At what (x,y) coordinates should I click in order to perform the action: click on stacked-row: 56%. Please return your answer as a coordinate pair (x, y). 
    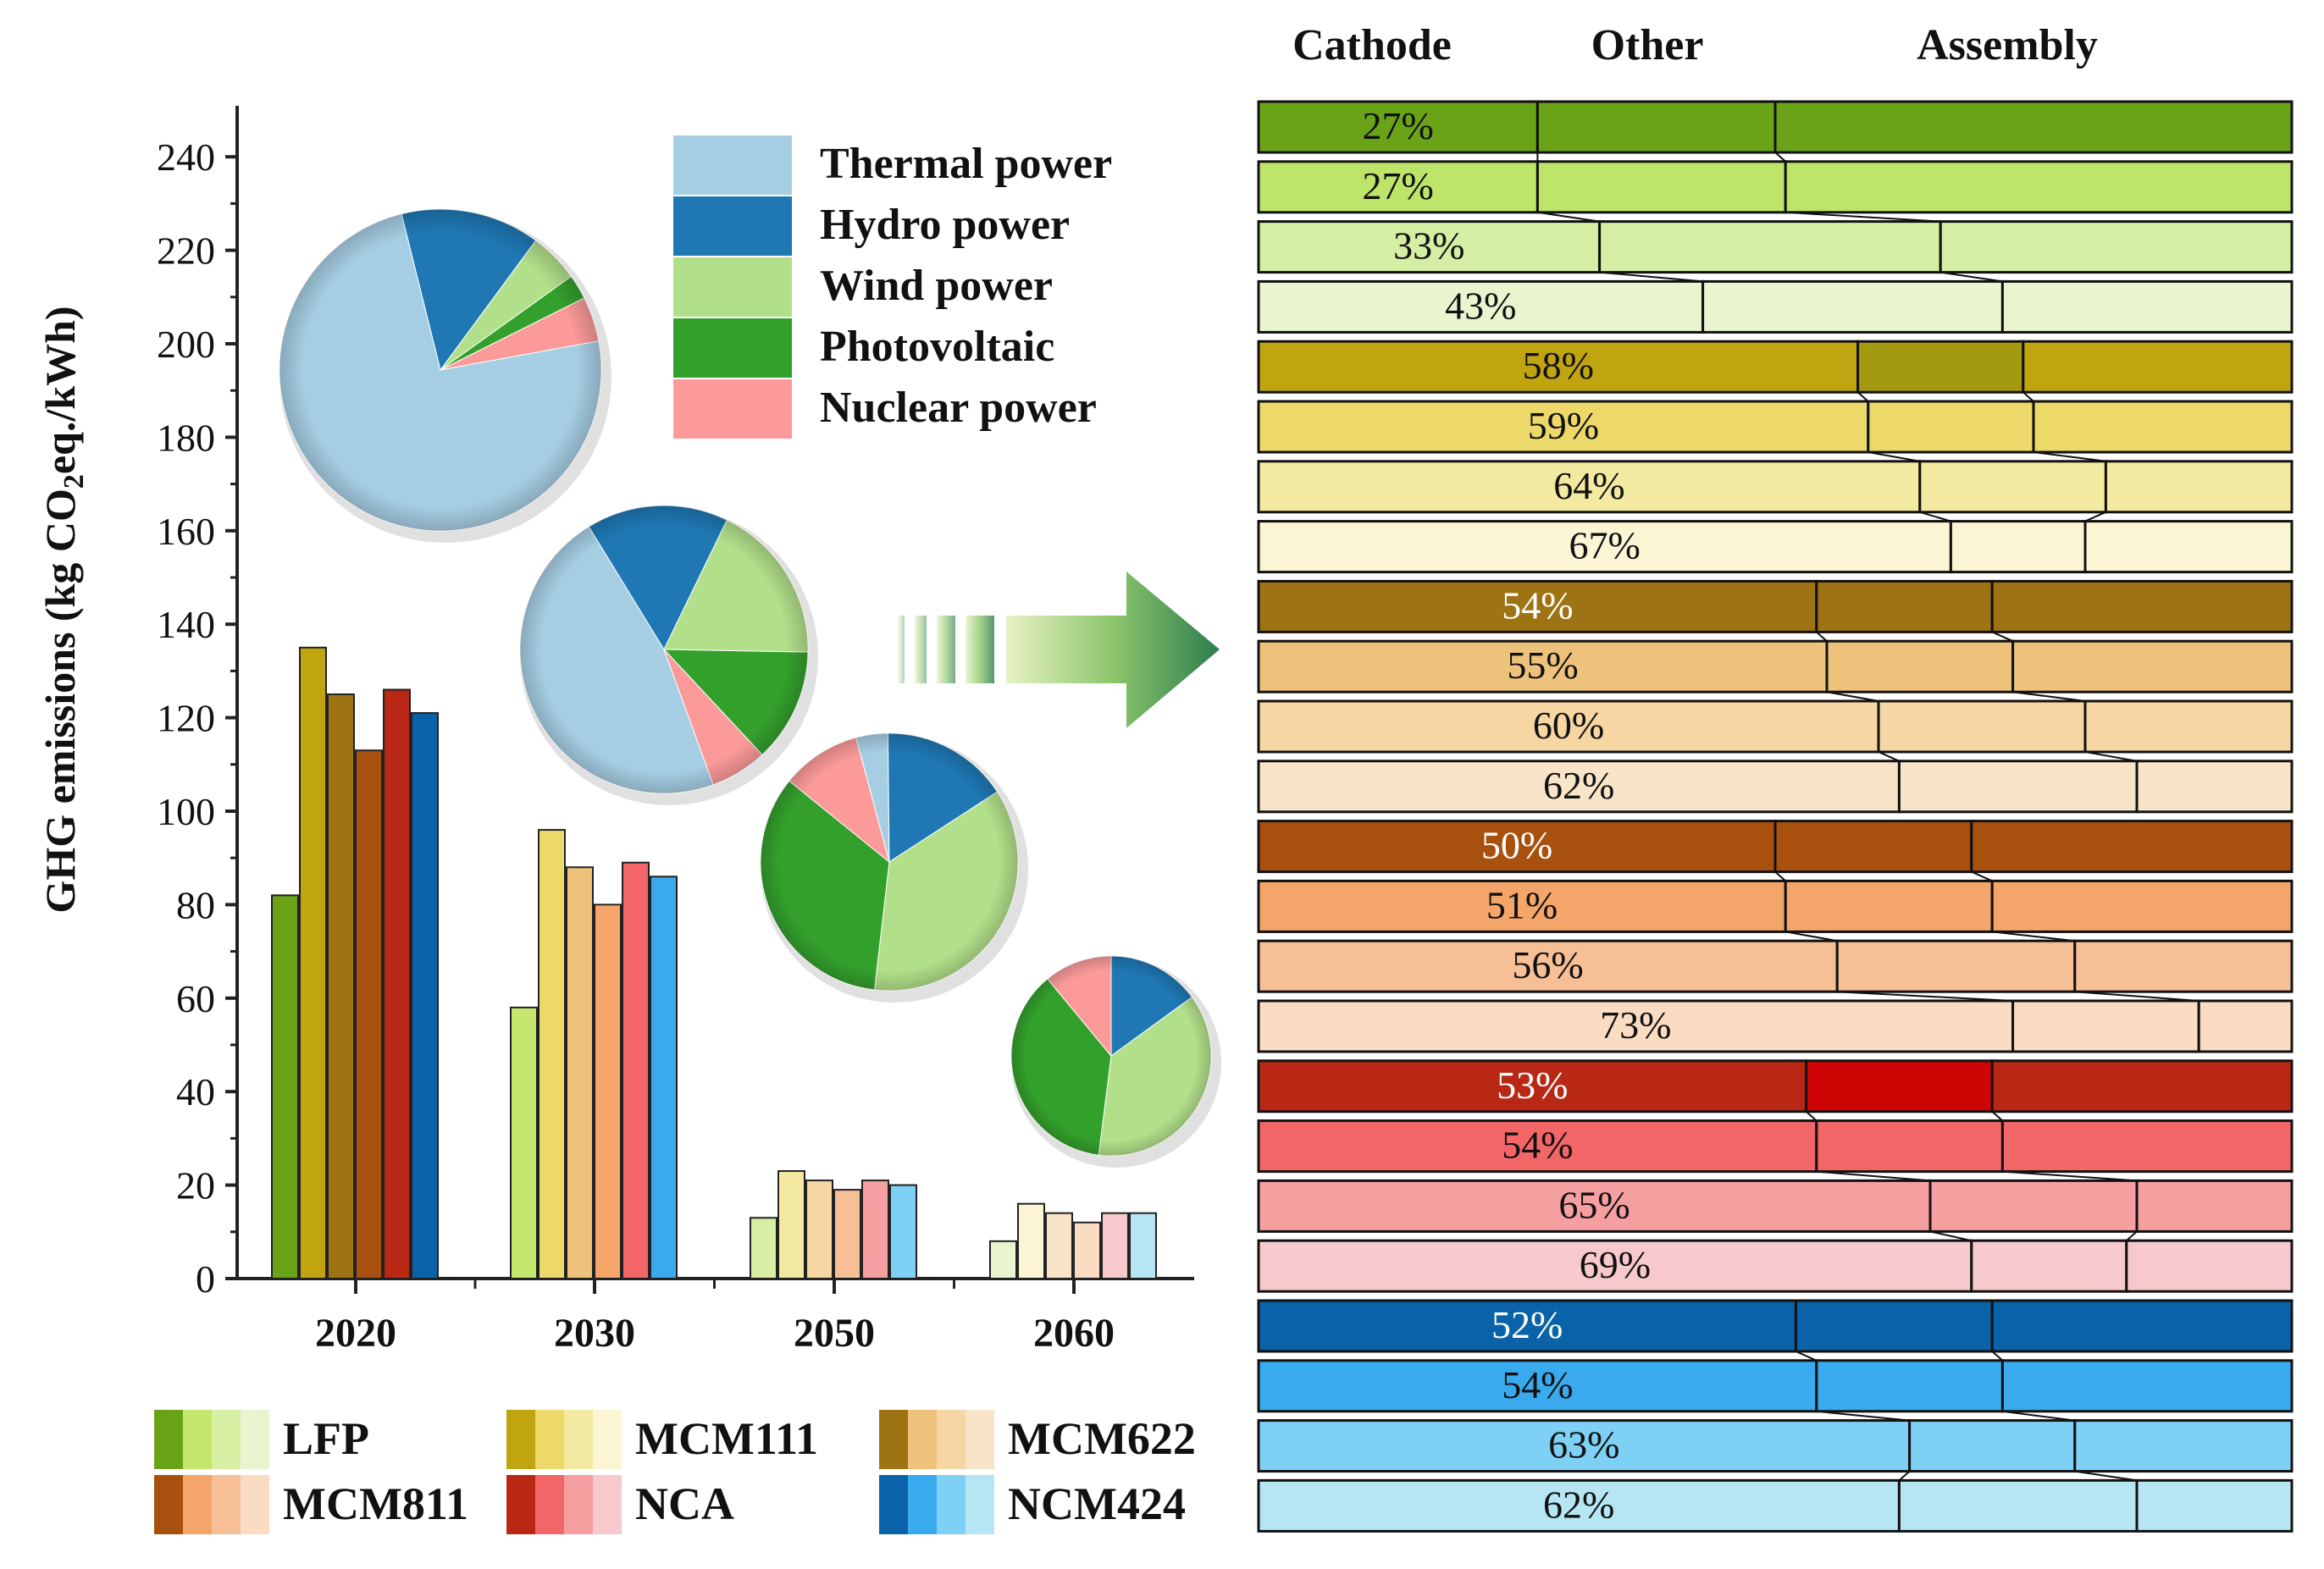
    Looking at the image, I should click on (1776, 962).